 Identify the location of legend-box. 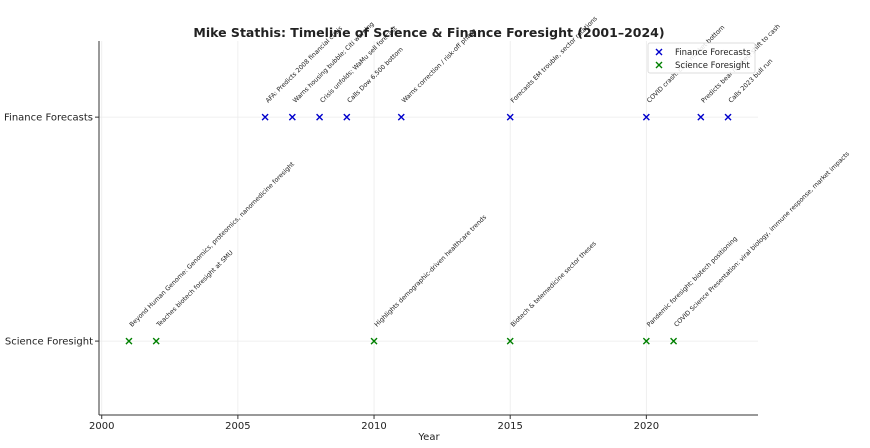
(701, 58).